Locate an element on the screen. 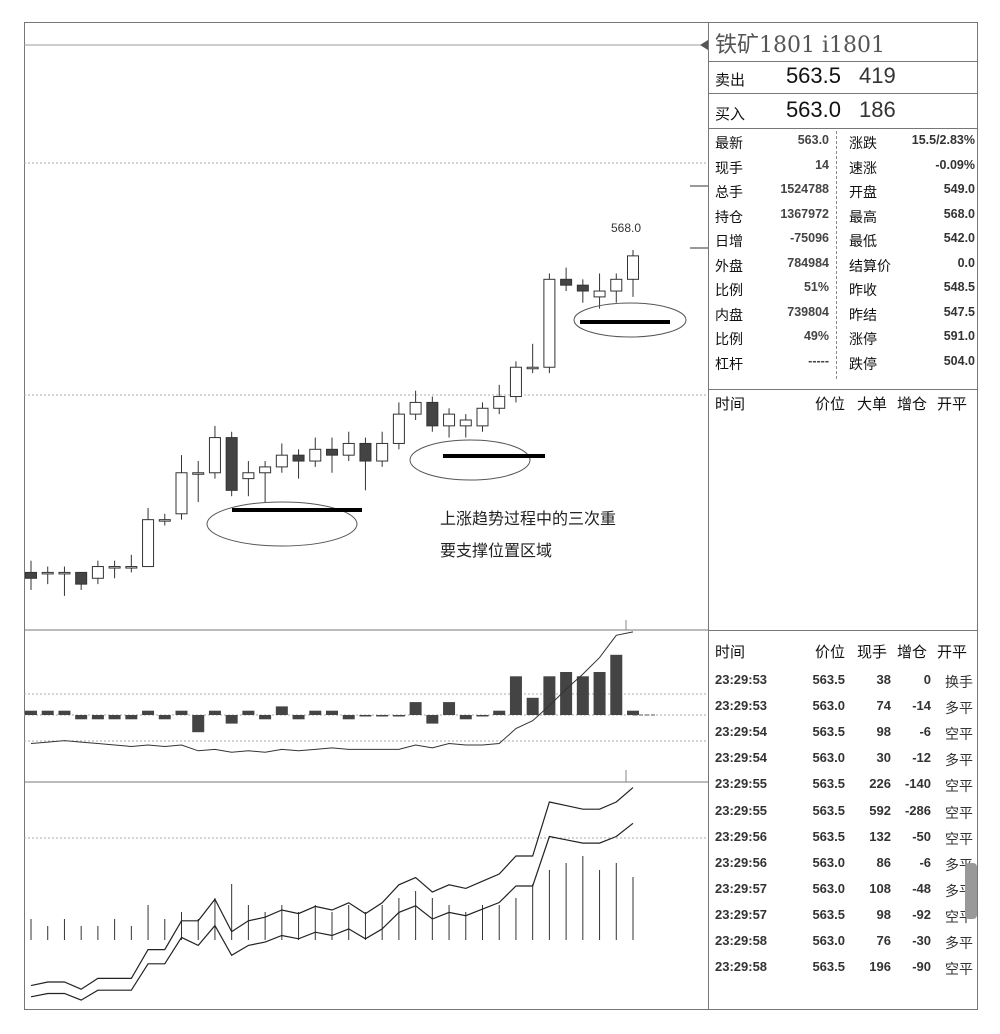  buy-volume: 186 is located at coordinates (877, 109).